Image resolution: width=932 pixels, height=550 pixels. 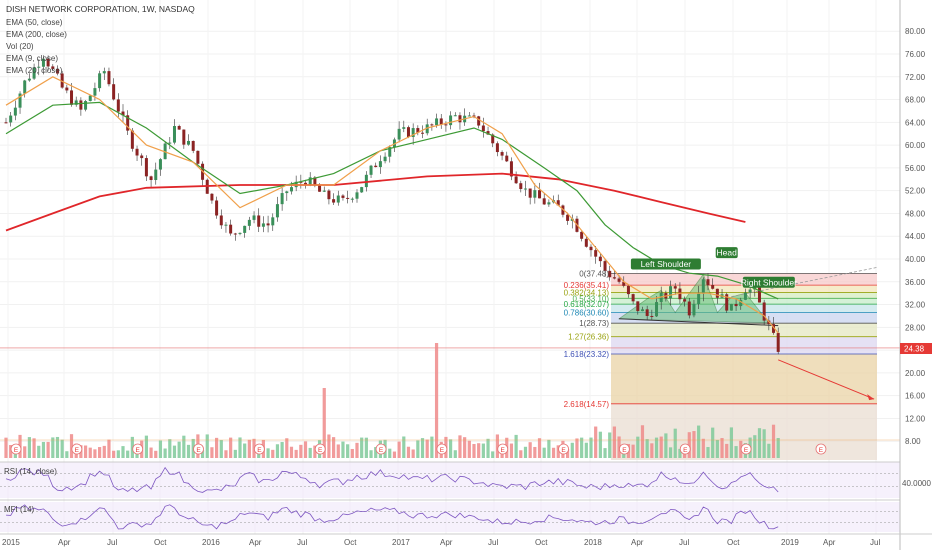 I want to click on target-arrowhead, so click(x=871, y=397).